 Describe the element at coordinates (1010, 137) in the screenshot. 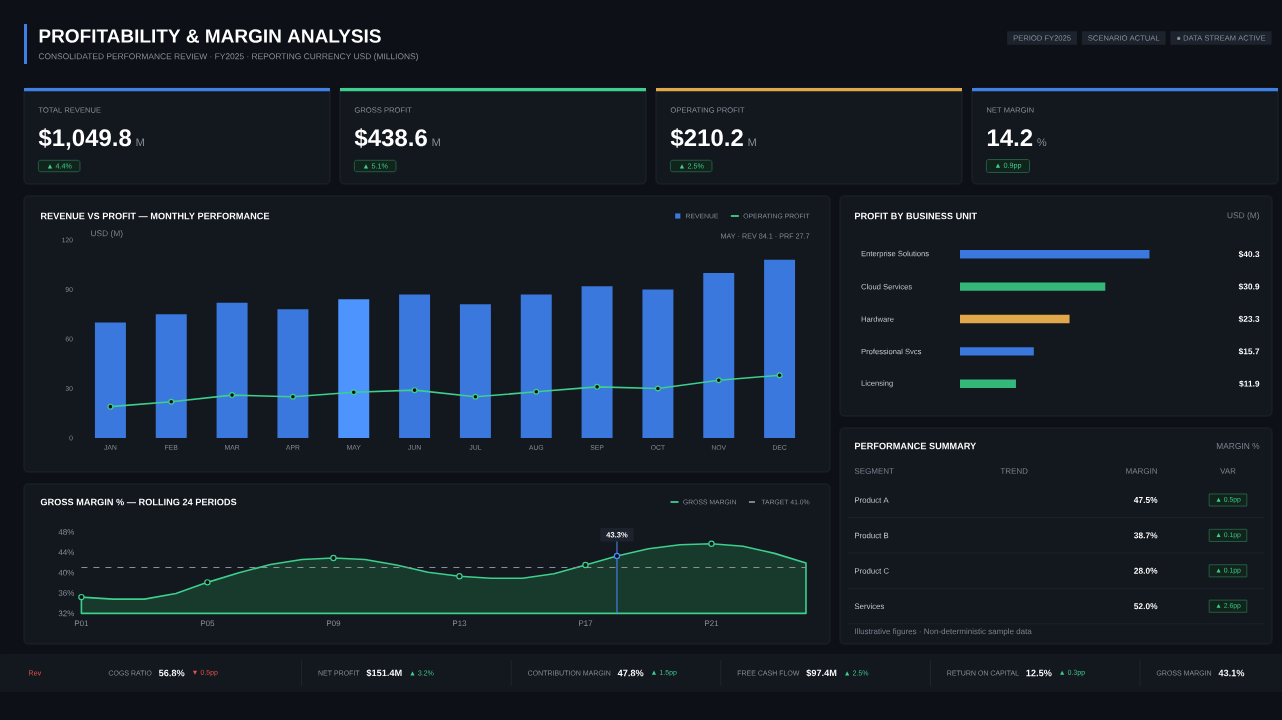

I see `text: 14.2` at that location.